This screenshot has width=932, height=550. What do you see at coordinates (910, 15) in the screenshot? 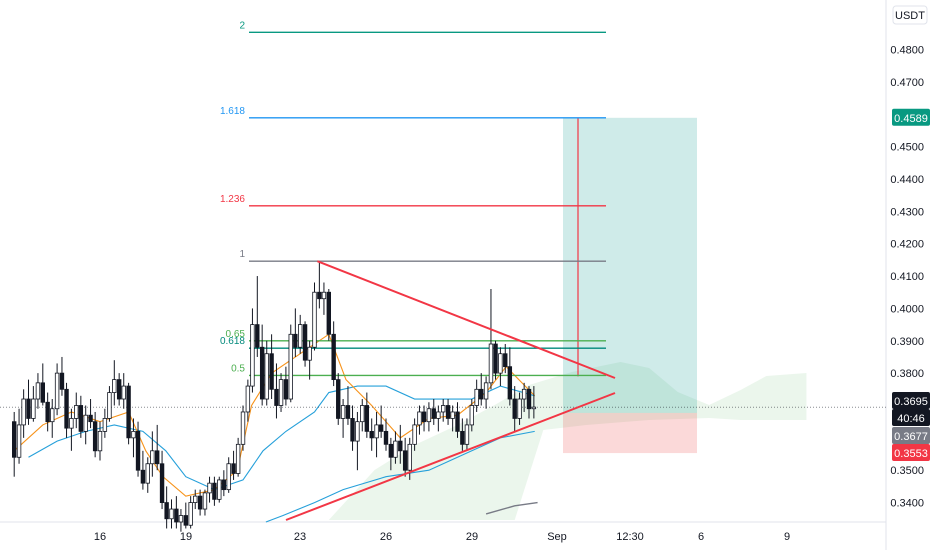
I see `currency-button` at bounding box center [910, 15].